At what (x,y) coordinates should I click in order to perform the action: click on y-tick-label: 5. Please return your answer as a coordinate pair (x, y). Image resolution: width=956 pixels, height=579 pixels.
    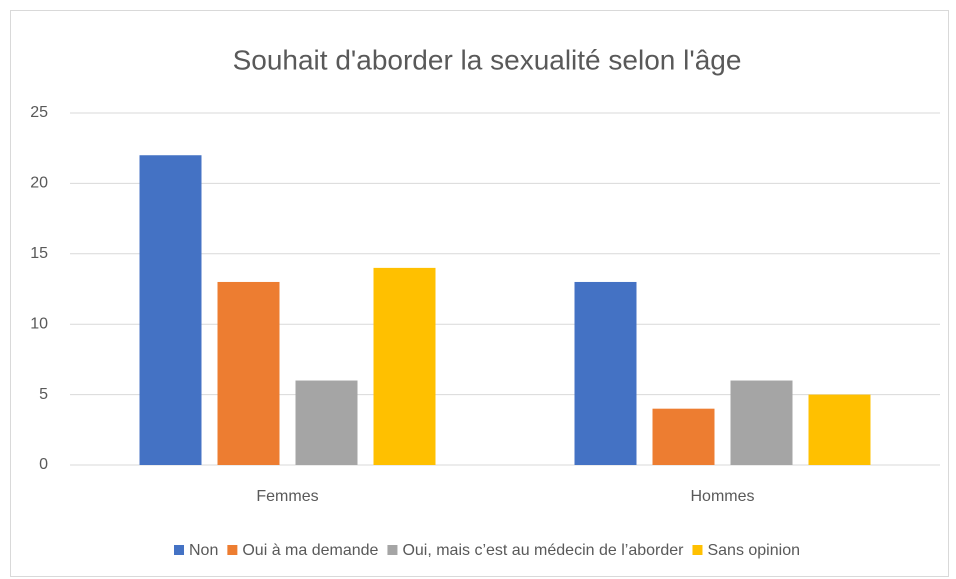
    Looking at the image, I should click on (43, 394).